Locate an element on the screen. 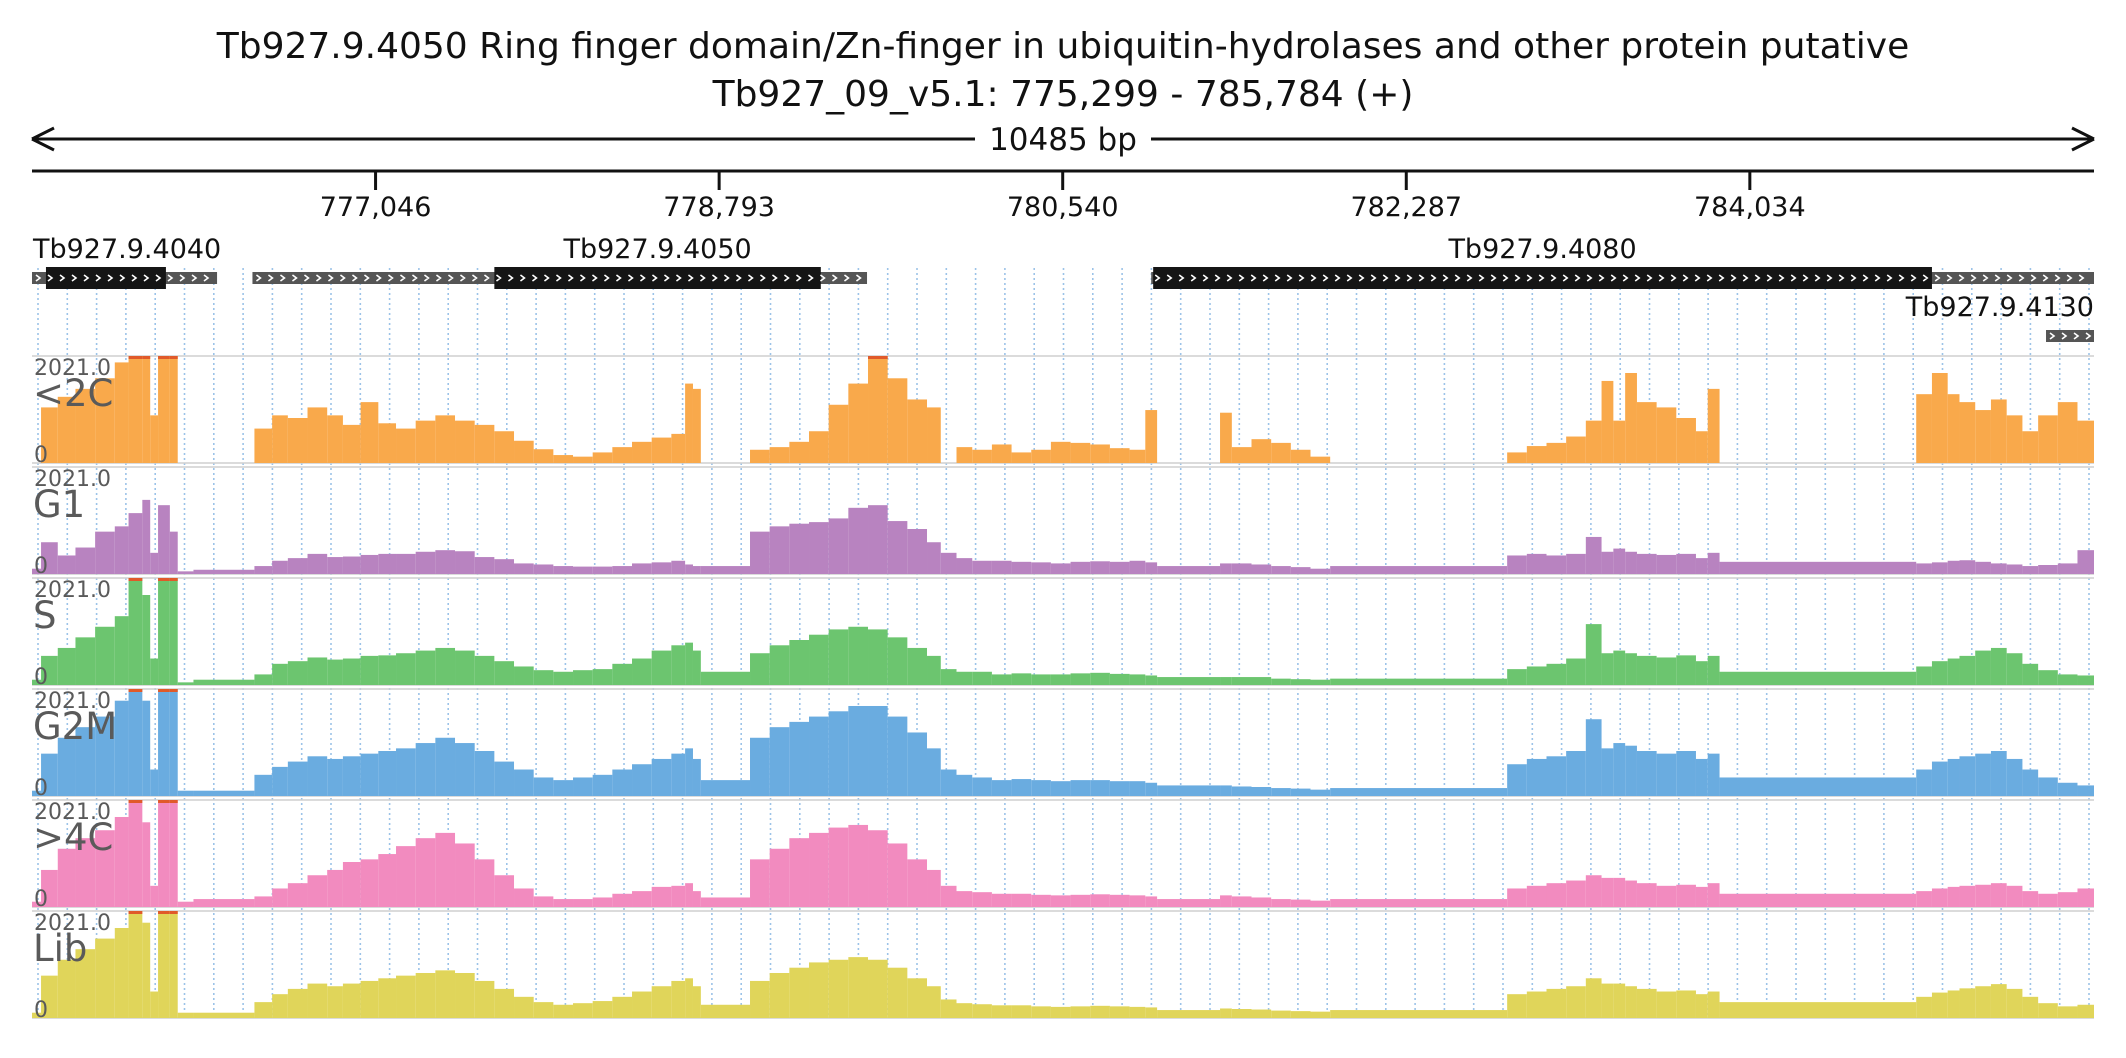 This screenshot has height=1058, width=2126. gene-model: Tb927.9.4080 is located at coordinates (1622, 261).